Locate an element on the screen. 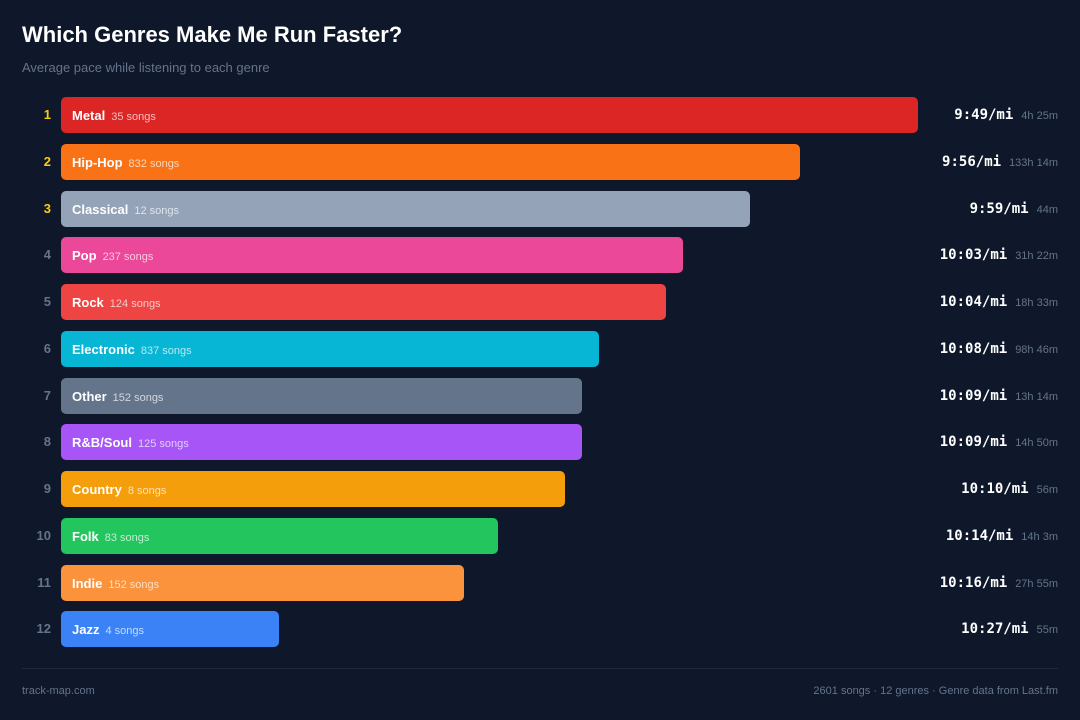 The width and height of the screenshot is (1080, 720). song-count: 35 songs is located at coordinates (133, 117).